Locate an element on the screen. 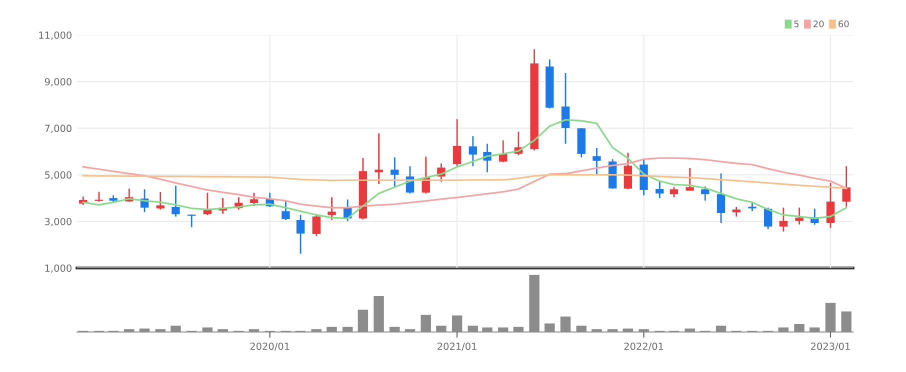 The width and height of the screenshot is (906, 372). legend-label: 60 is located at coordinates (843, 24).